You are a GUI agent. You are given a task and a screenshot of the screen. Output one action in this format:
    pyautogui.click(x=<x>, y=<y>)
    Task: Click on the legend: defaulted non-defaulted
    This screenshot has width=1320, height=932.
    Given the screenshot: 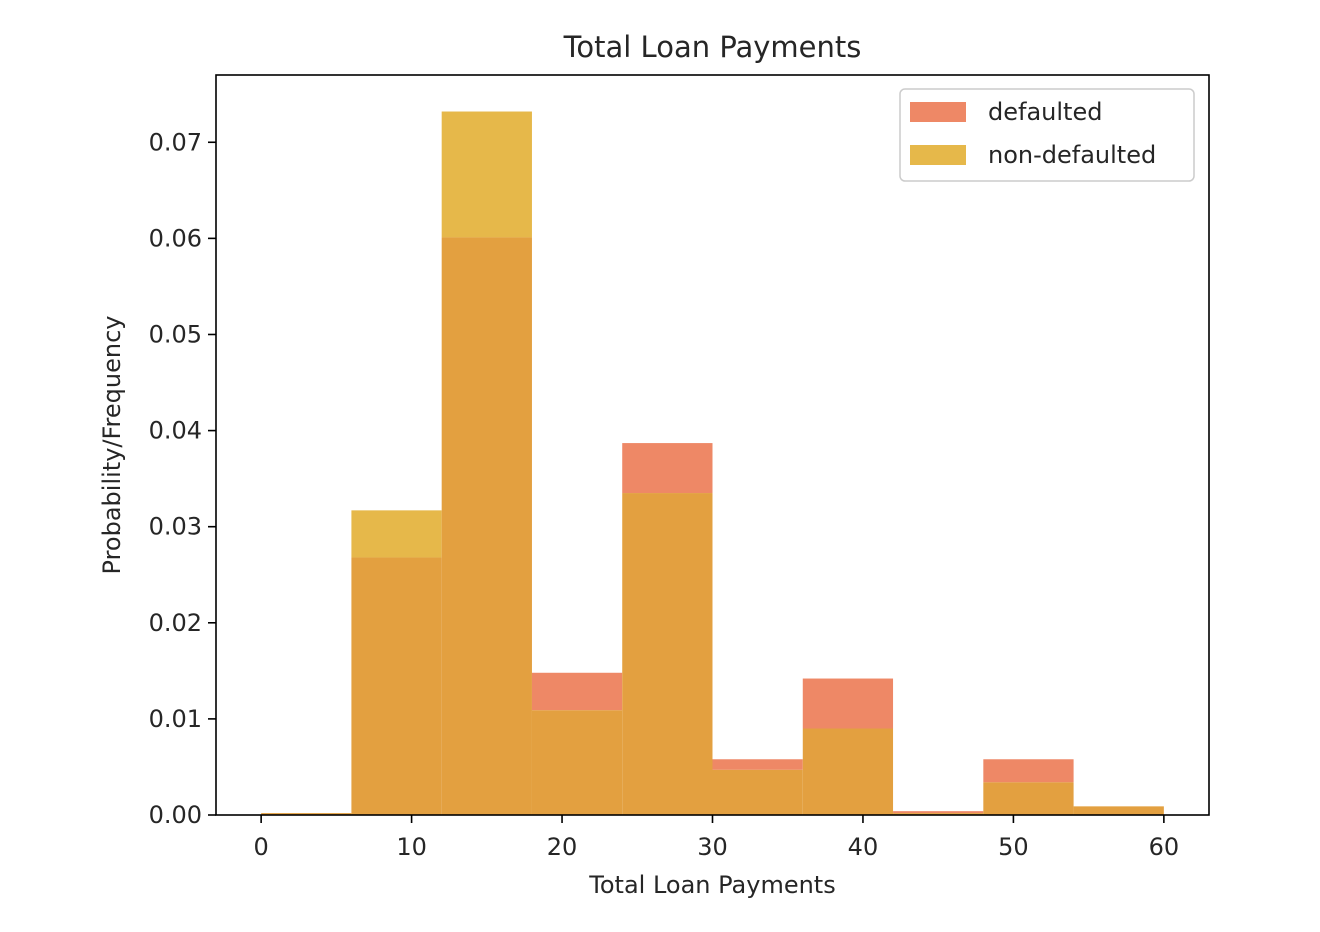 What is the action you would take?
    pyautogui.click(x=1047, y=135)
    